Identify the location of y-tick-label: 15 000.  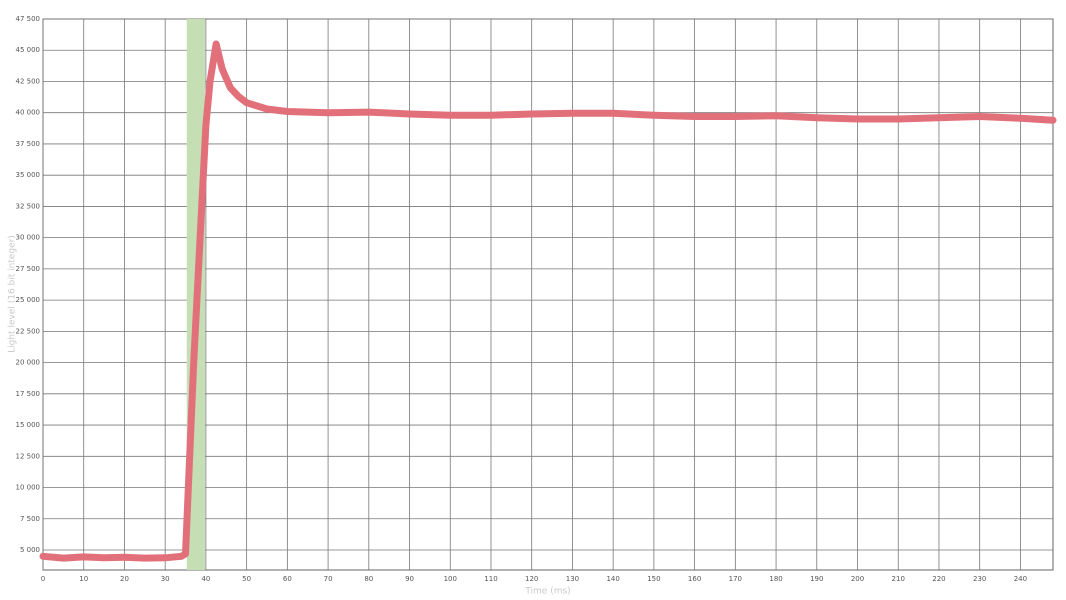
(28, 425).